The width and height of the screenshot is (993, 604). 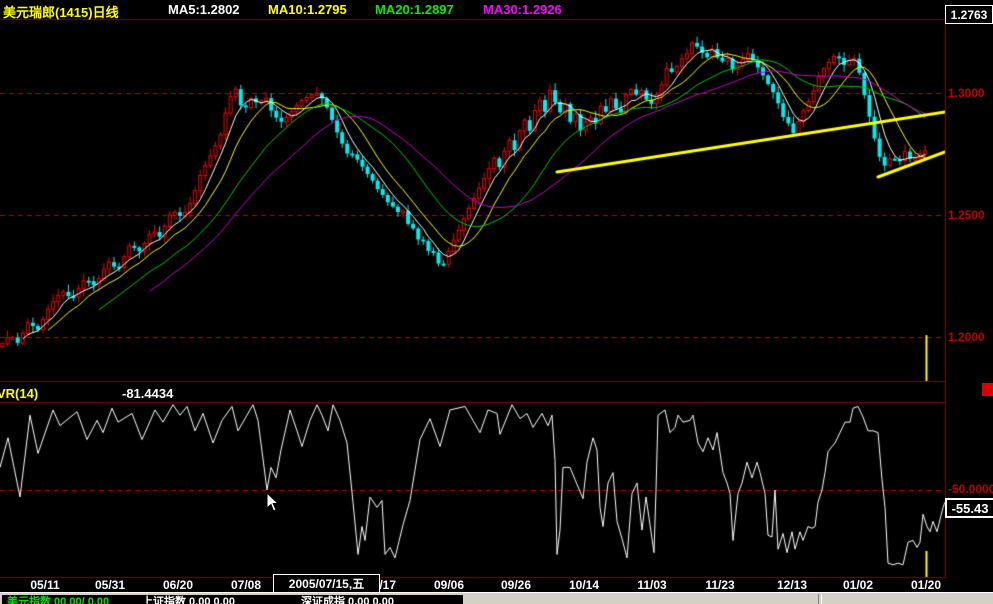 What do you see at coordinates (449, 585) in the screenshot?
I see `date-tick-label: 09/06` at bounding box center [449, 585].